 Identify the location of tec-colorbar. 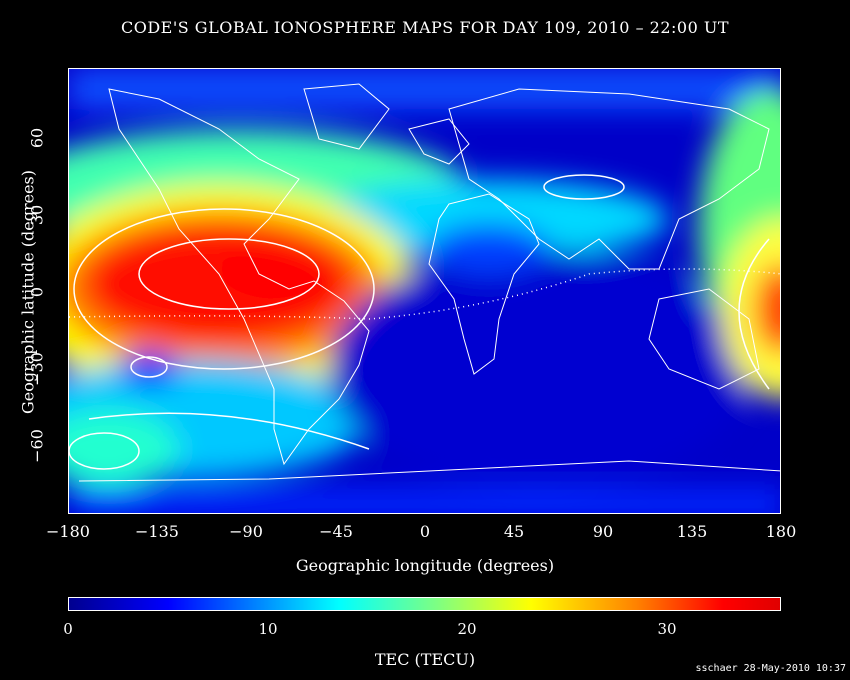
(424, 604).